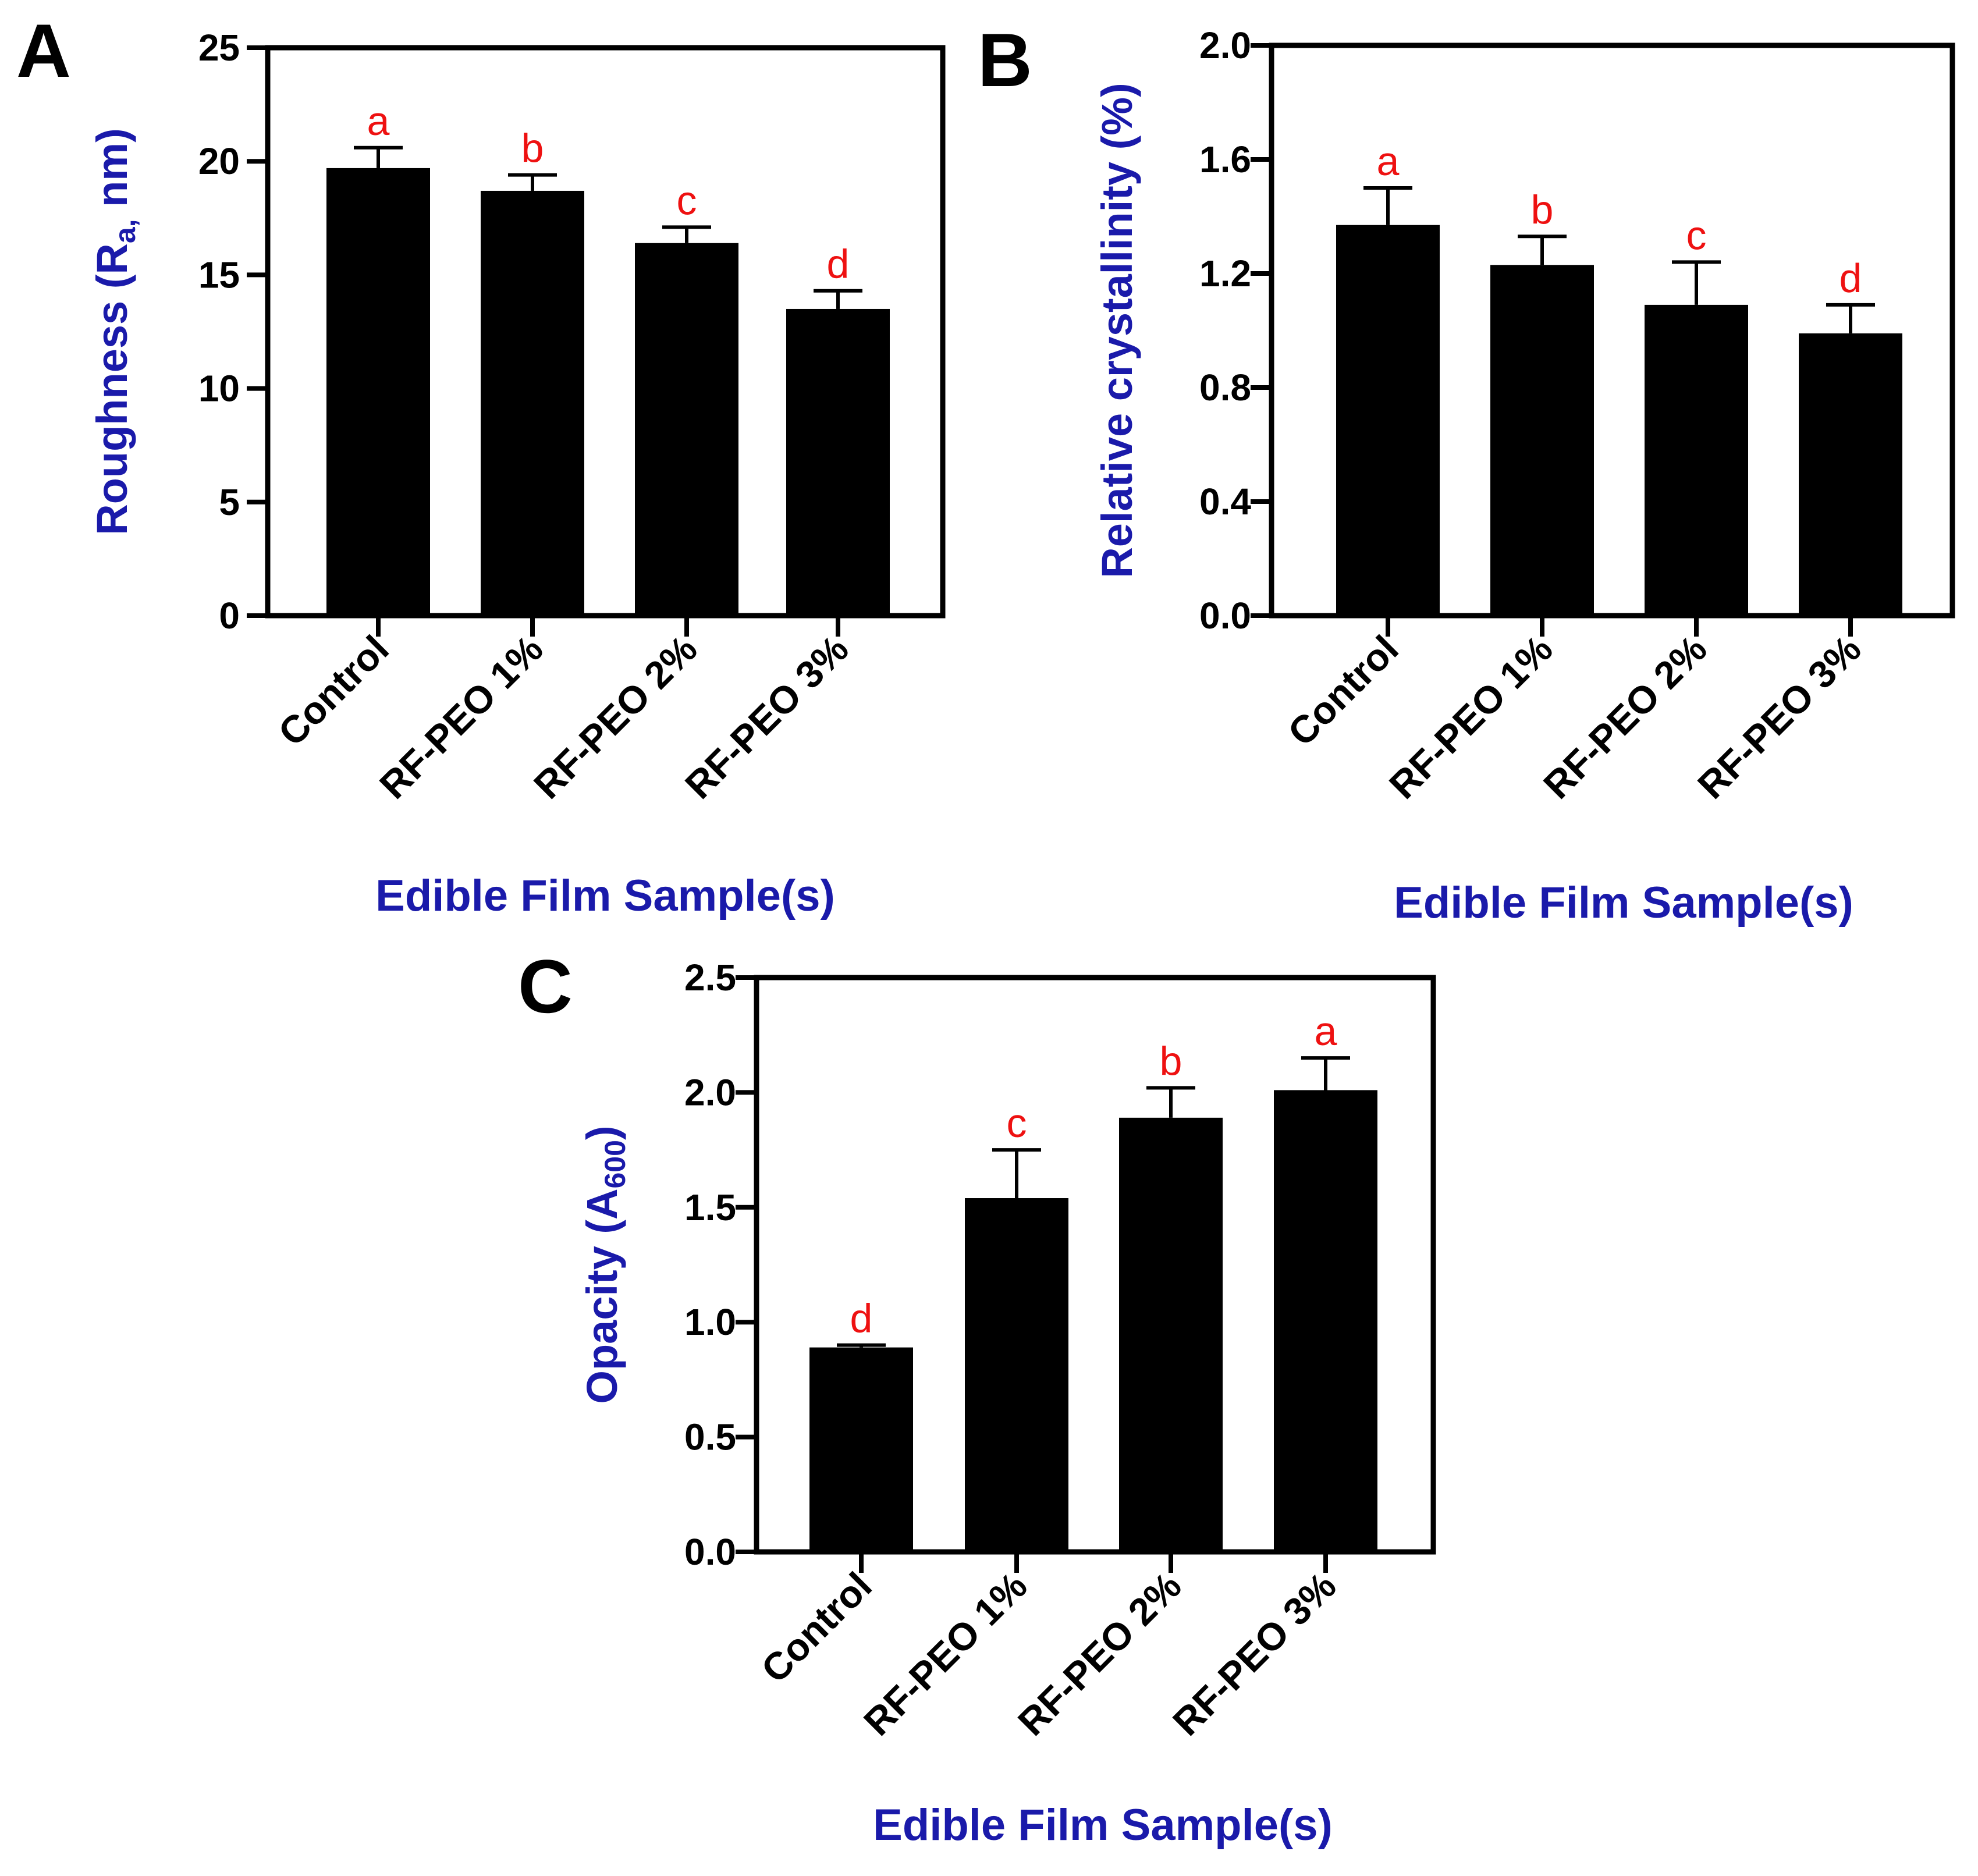  What do you see at coordinates (219, 275) in the screenshot?
I see `y-tick-label: 15` at bounding box center [219, 275].